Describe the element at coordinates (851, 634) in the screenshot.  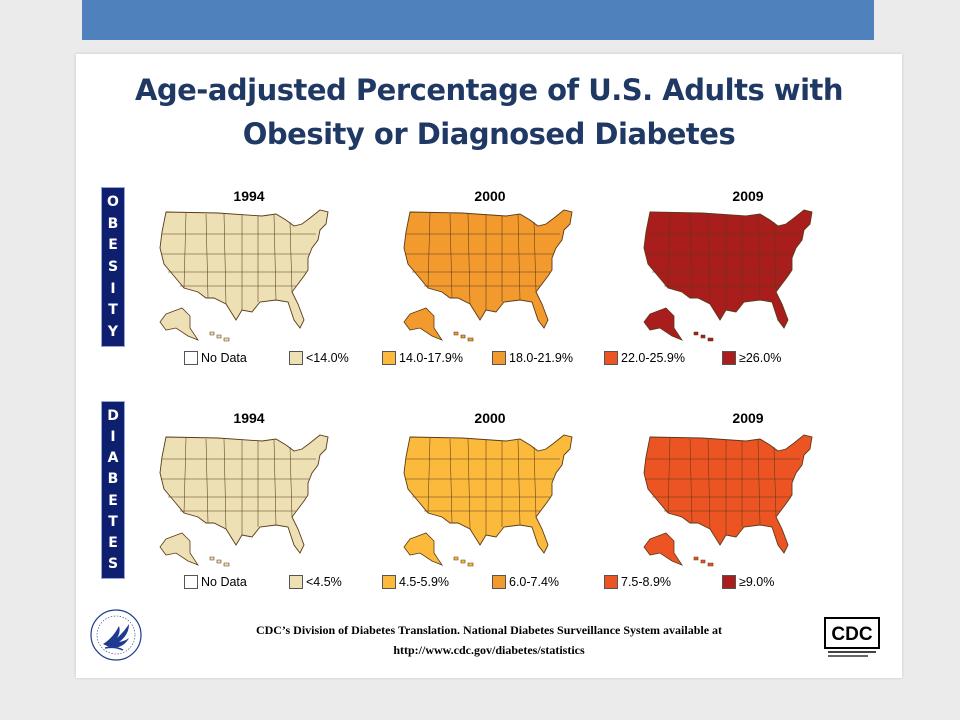
I see `cdc-logo-text: CDC` at that location.